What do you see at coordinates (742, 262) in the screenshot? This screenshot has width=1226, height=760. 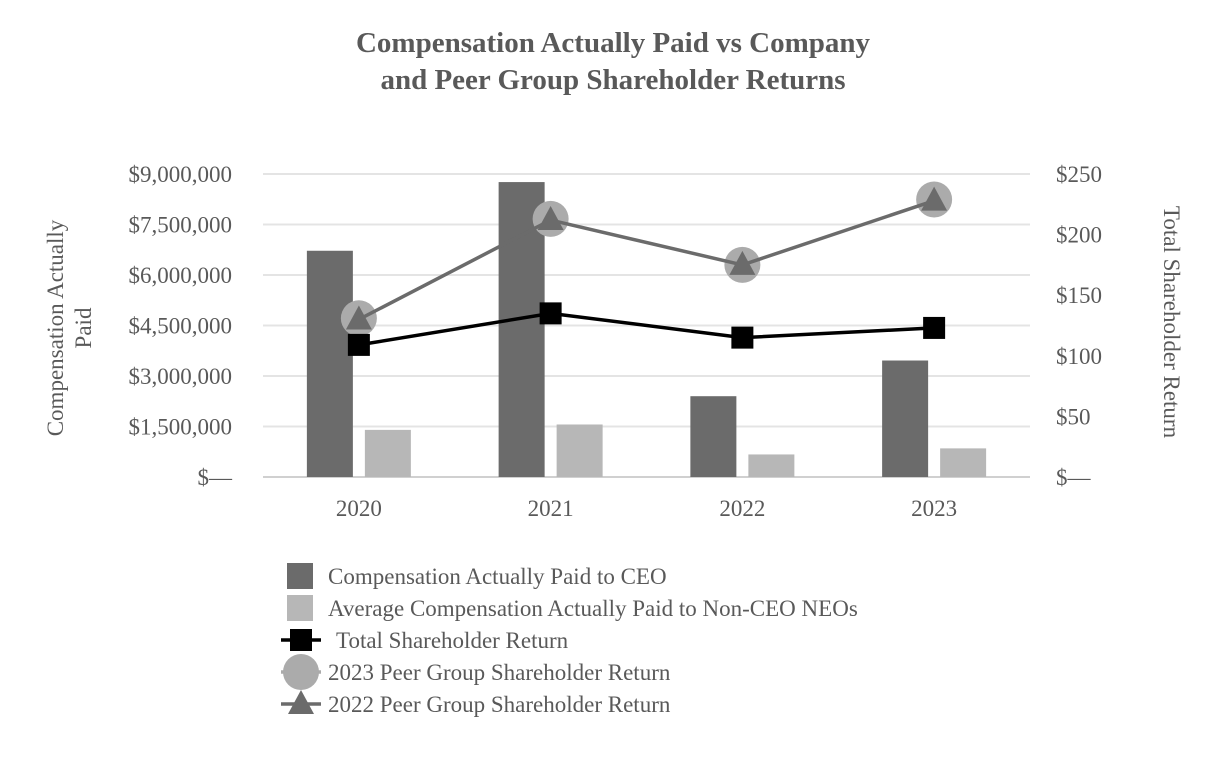 I see `point-peer-2022-2022` at bounding box center [742, 262].